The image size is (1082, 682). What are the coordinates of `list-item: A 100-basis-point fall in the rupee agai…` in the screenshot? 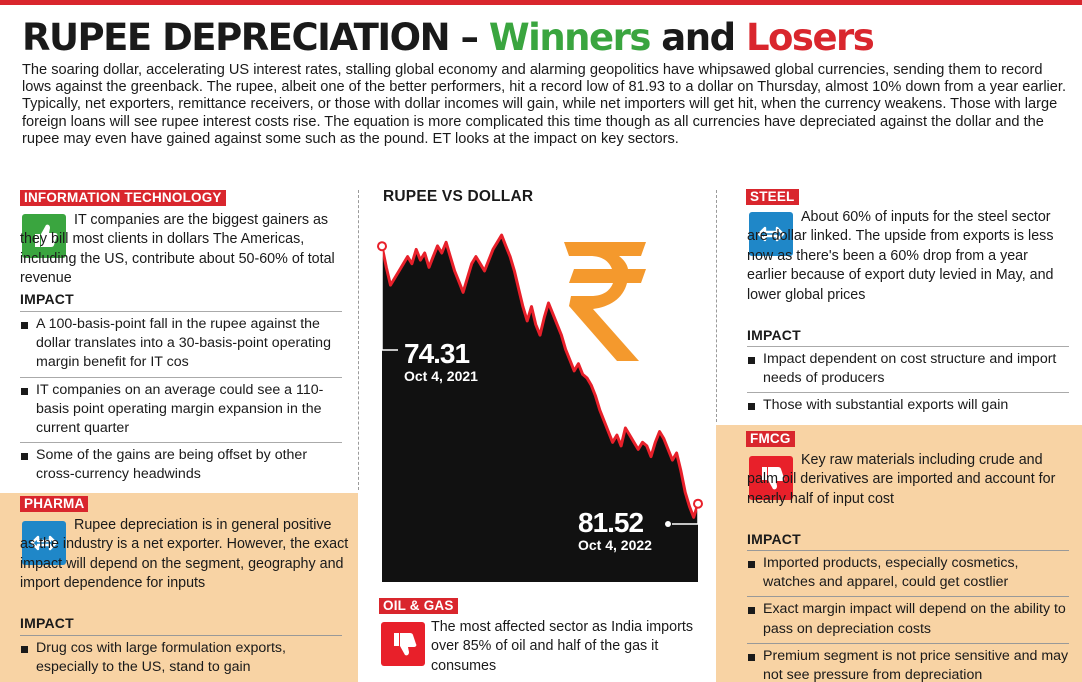 It's located at (181, 344).